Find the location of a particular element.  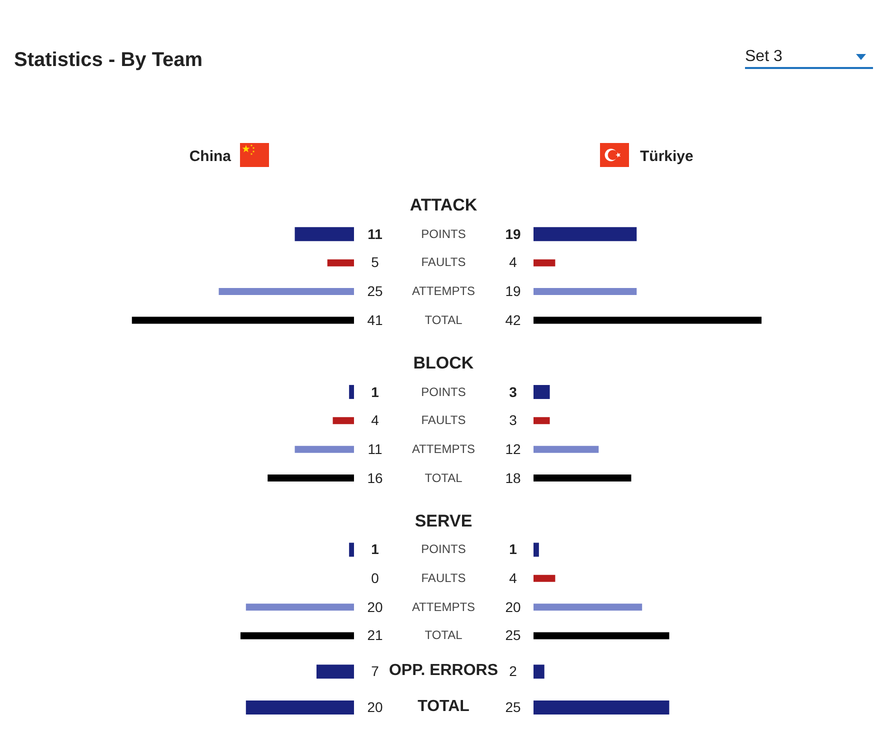

data-label: 16 is located at coordinates (375, 478).